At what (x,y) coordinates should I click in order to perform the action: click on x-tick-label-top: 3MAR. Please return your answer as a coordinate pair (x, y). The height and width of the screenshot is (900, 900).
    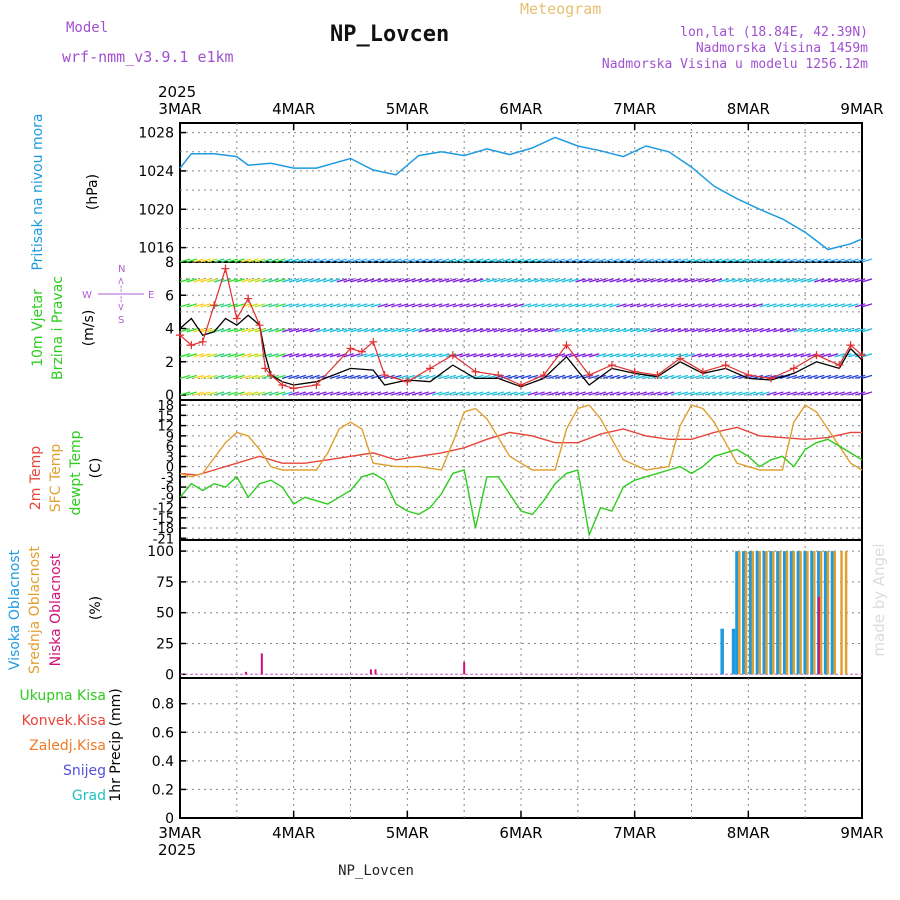
    Looking at the image, I should click on (179, 109).